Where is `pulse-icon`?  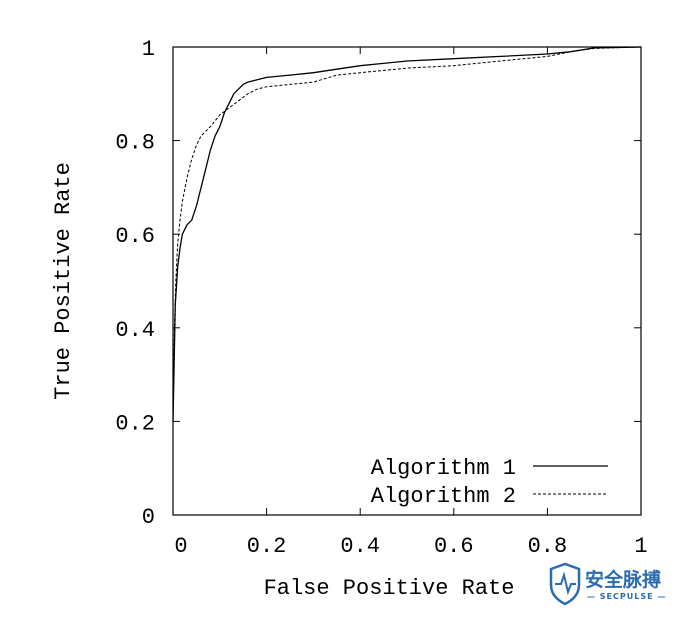
pulse-icon is located at coordinates (565, 583).